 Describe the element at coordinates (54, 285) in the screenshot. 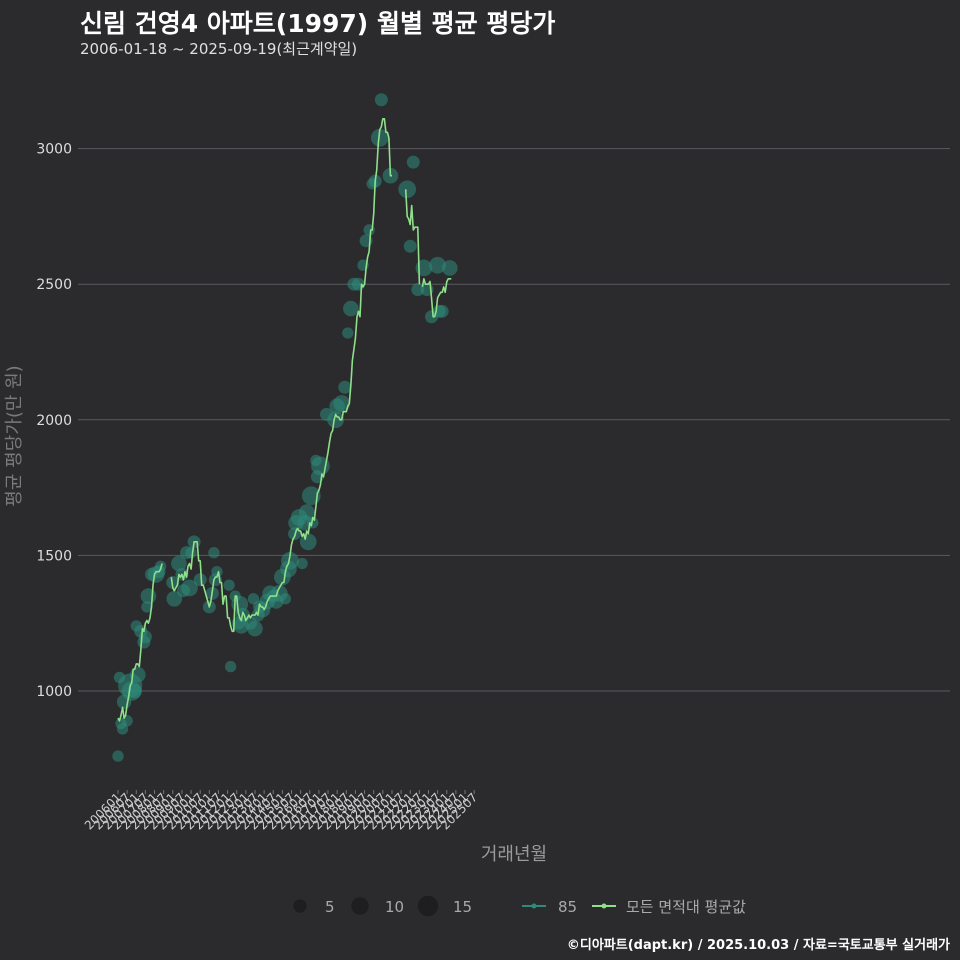

I see `y-tick-label: 2500` at that location.